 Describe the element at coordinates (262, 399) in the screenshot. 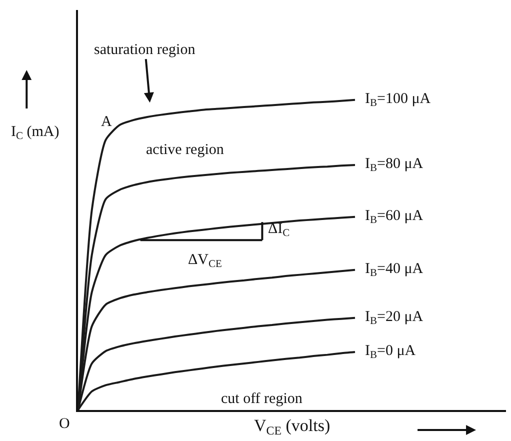

I see `annotation: cut off region` at that location.